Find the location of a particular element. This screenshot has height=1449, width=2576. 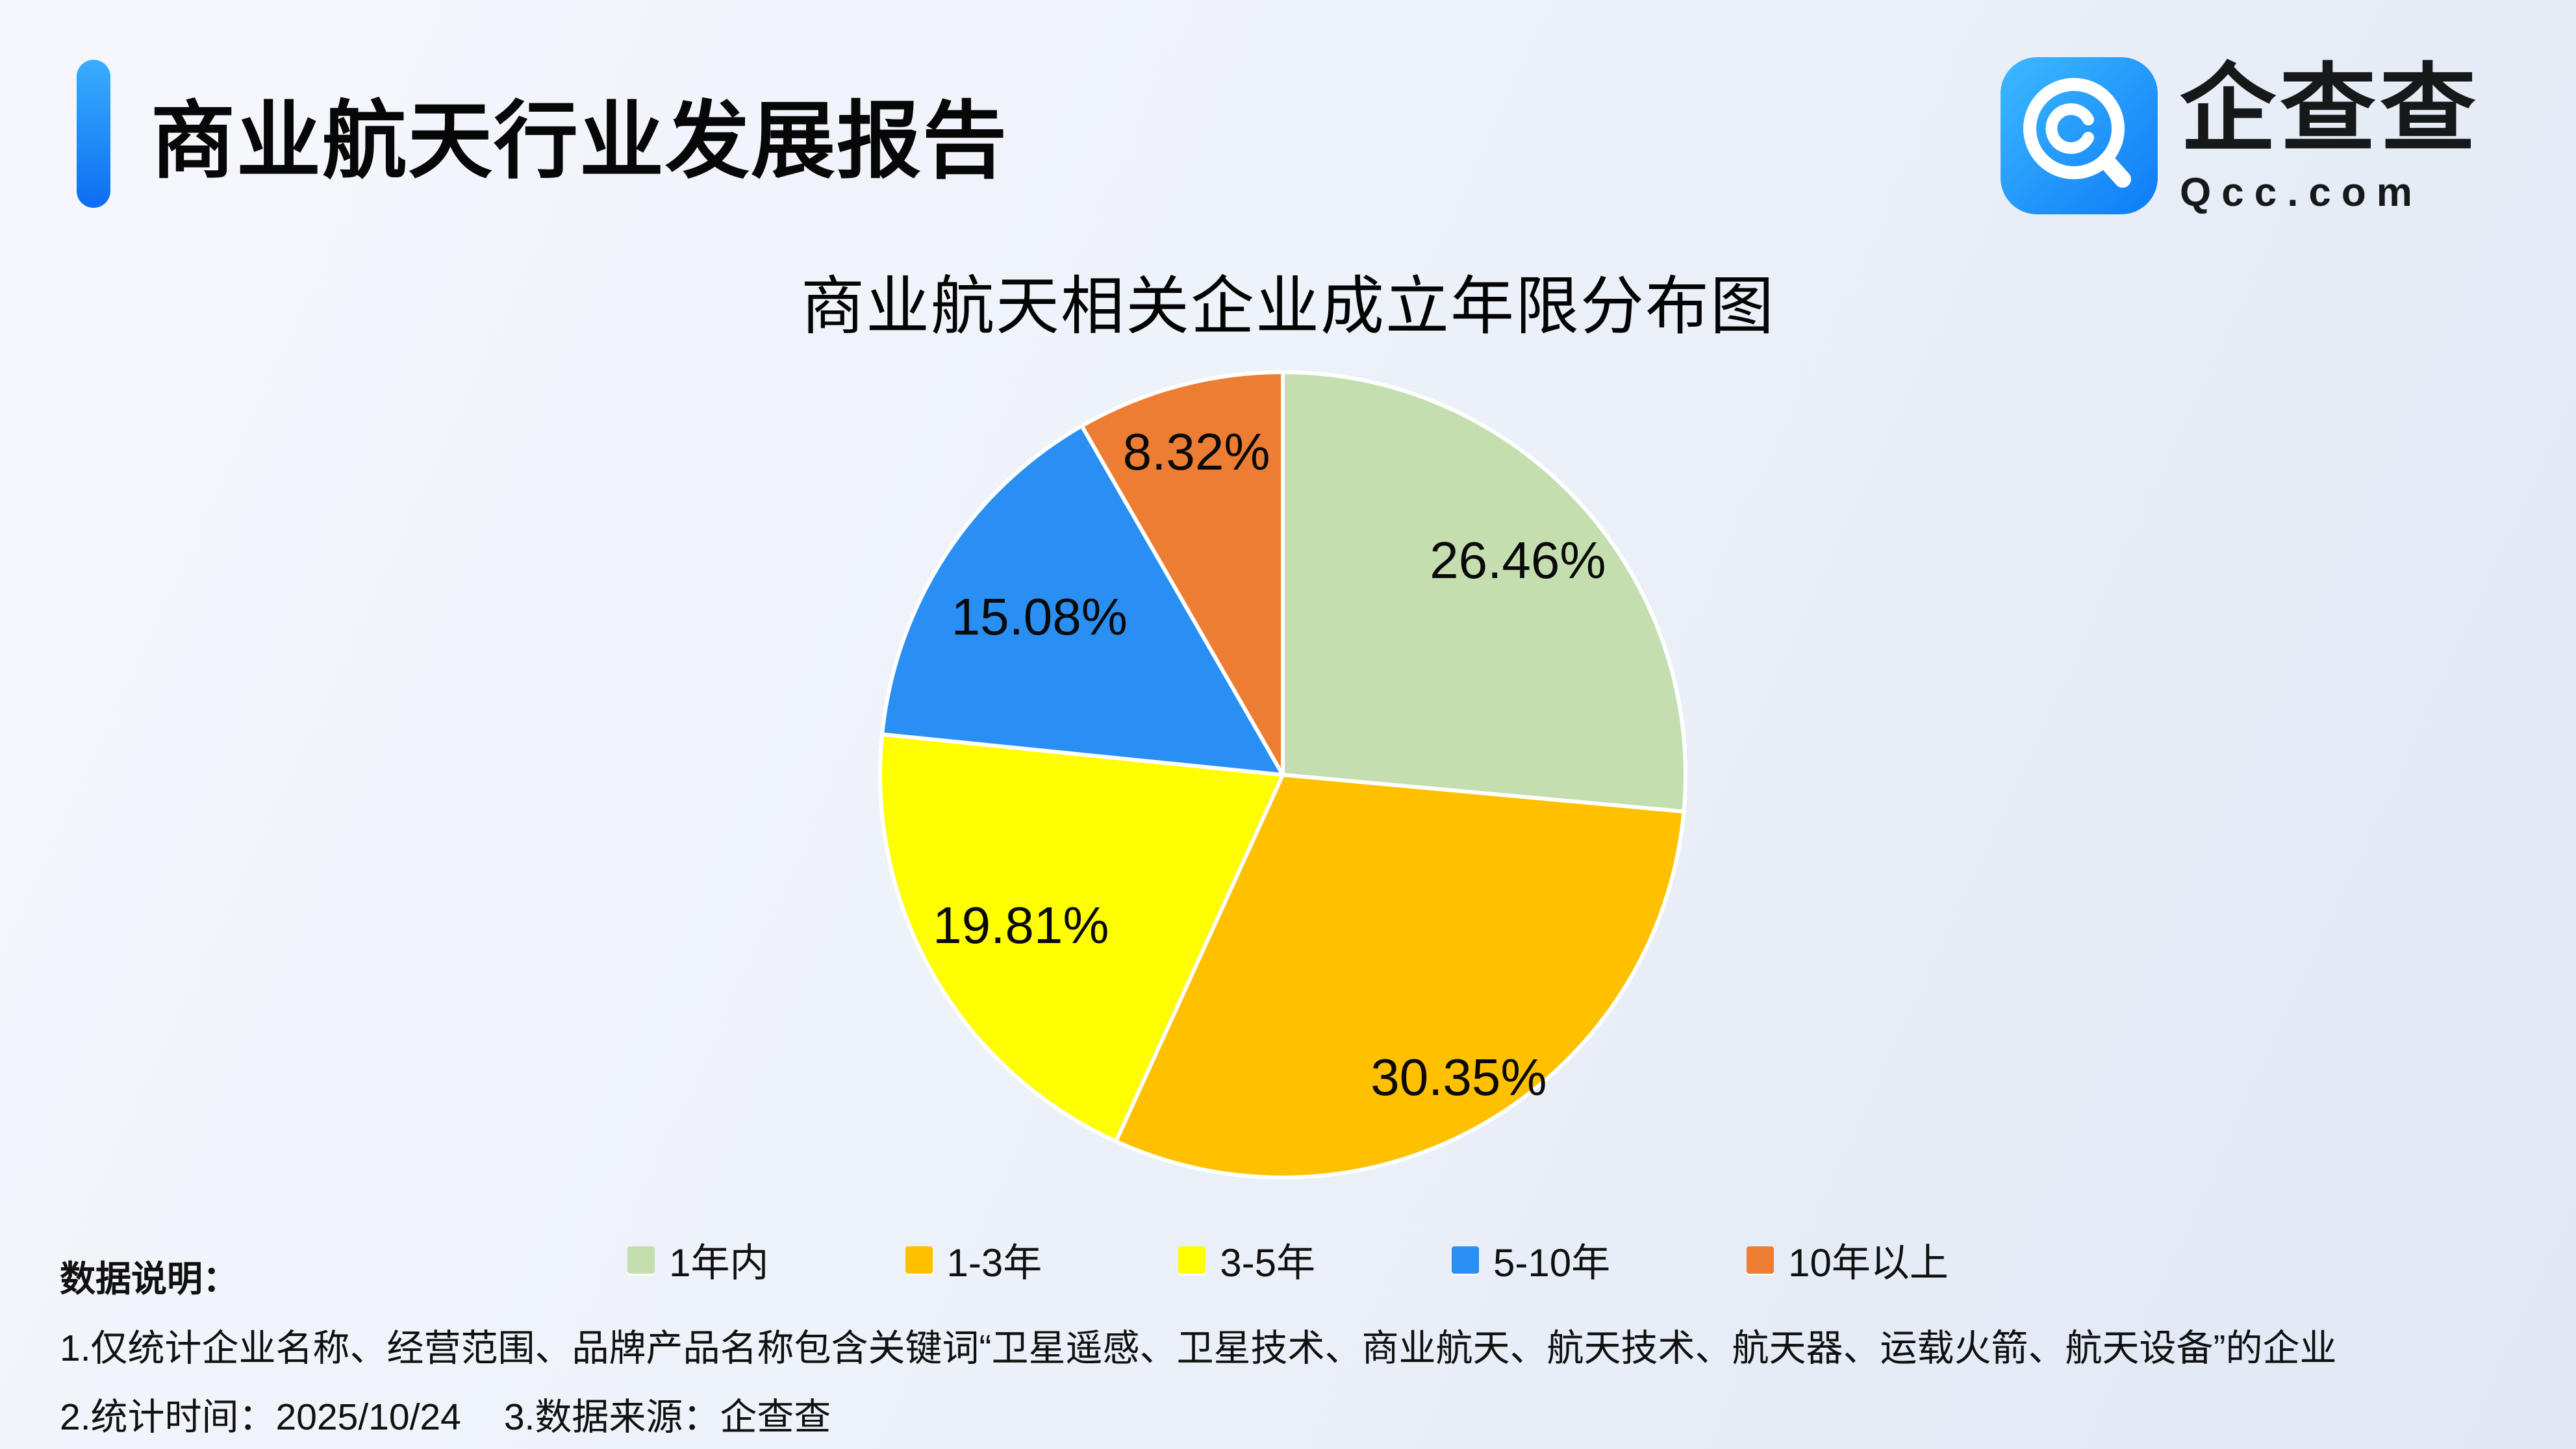

title-accent-bar is located at coordinates (94, 134).